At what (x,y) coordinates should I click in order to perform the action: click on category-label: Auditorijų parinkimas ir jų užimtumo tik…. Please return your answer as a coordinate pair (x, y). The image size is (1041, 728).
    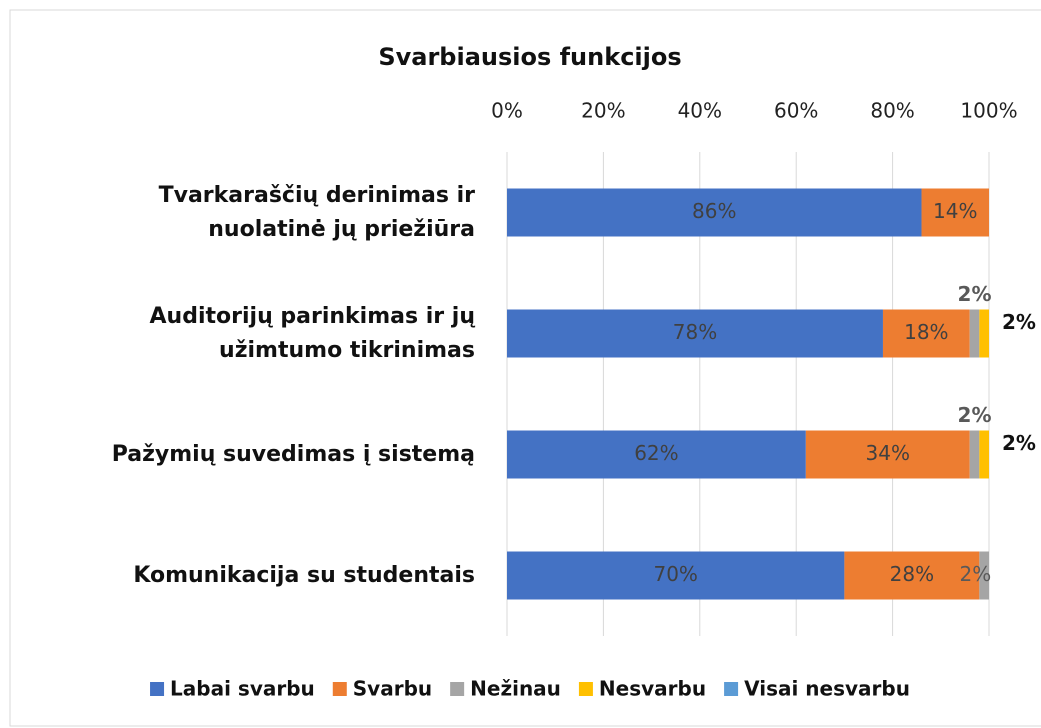
    Looking at the image, I should click on (312, 333).